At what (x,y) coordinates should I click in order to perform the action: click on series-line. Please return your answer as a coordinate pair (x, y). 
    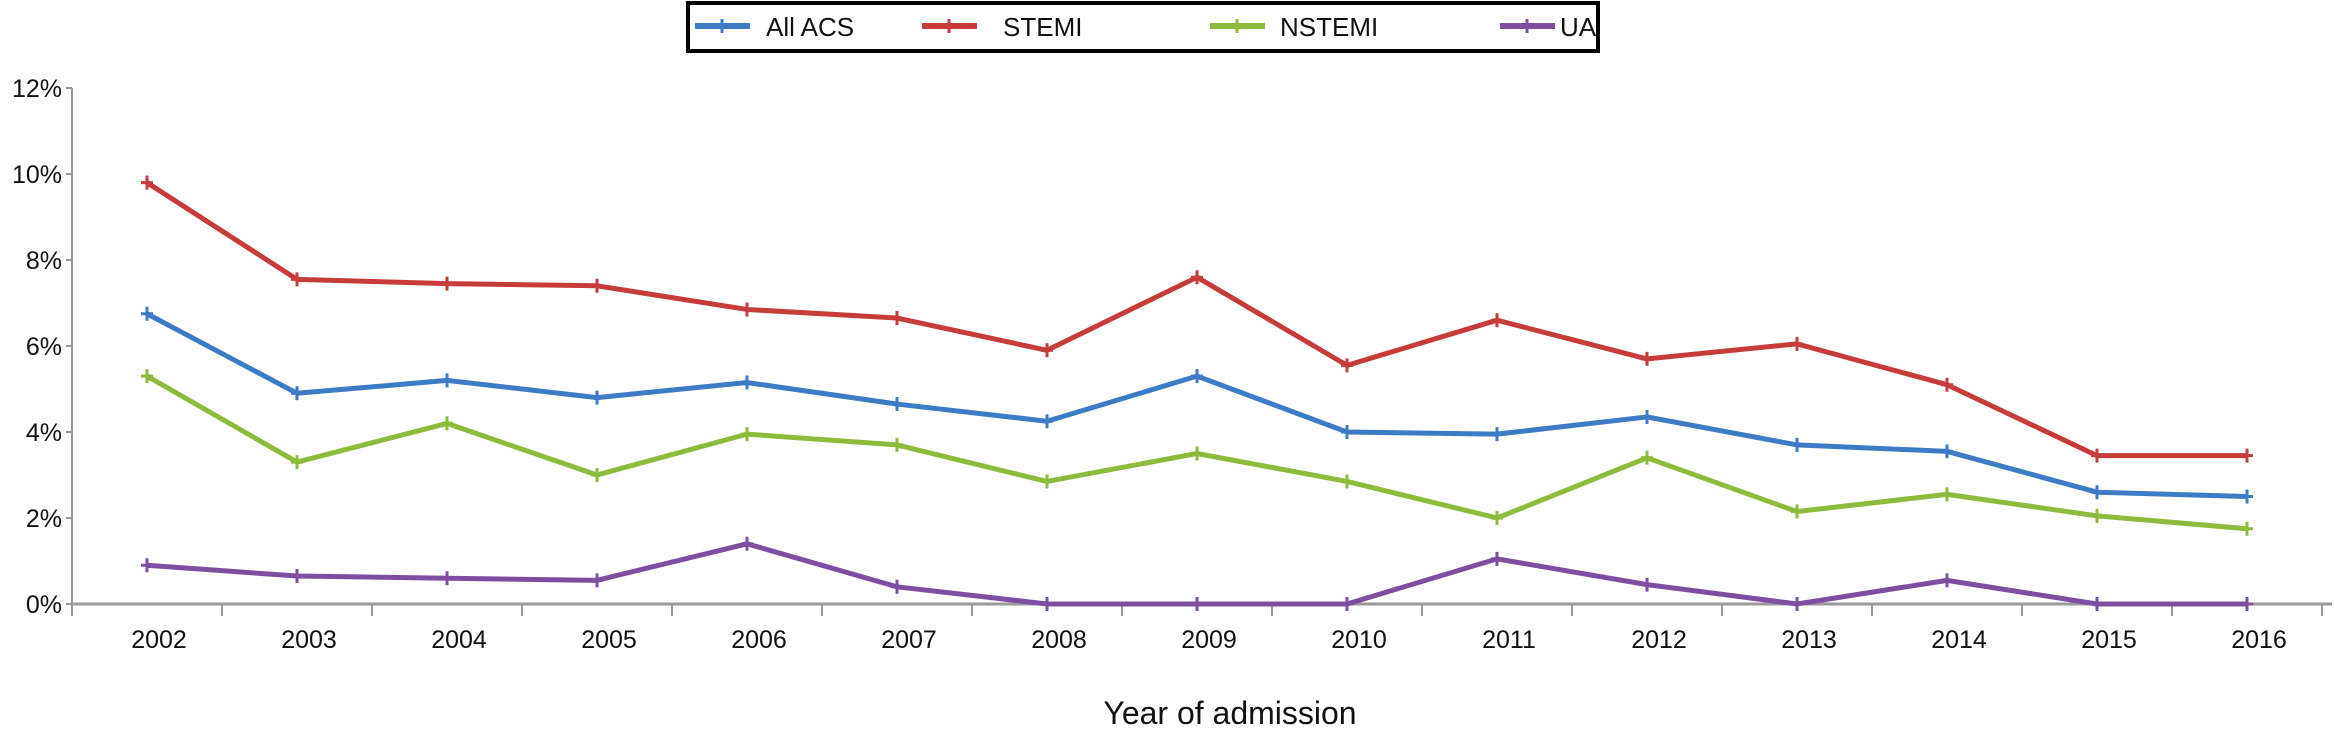
    Looking at the image, I should click on (1196, 574).